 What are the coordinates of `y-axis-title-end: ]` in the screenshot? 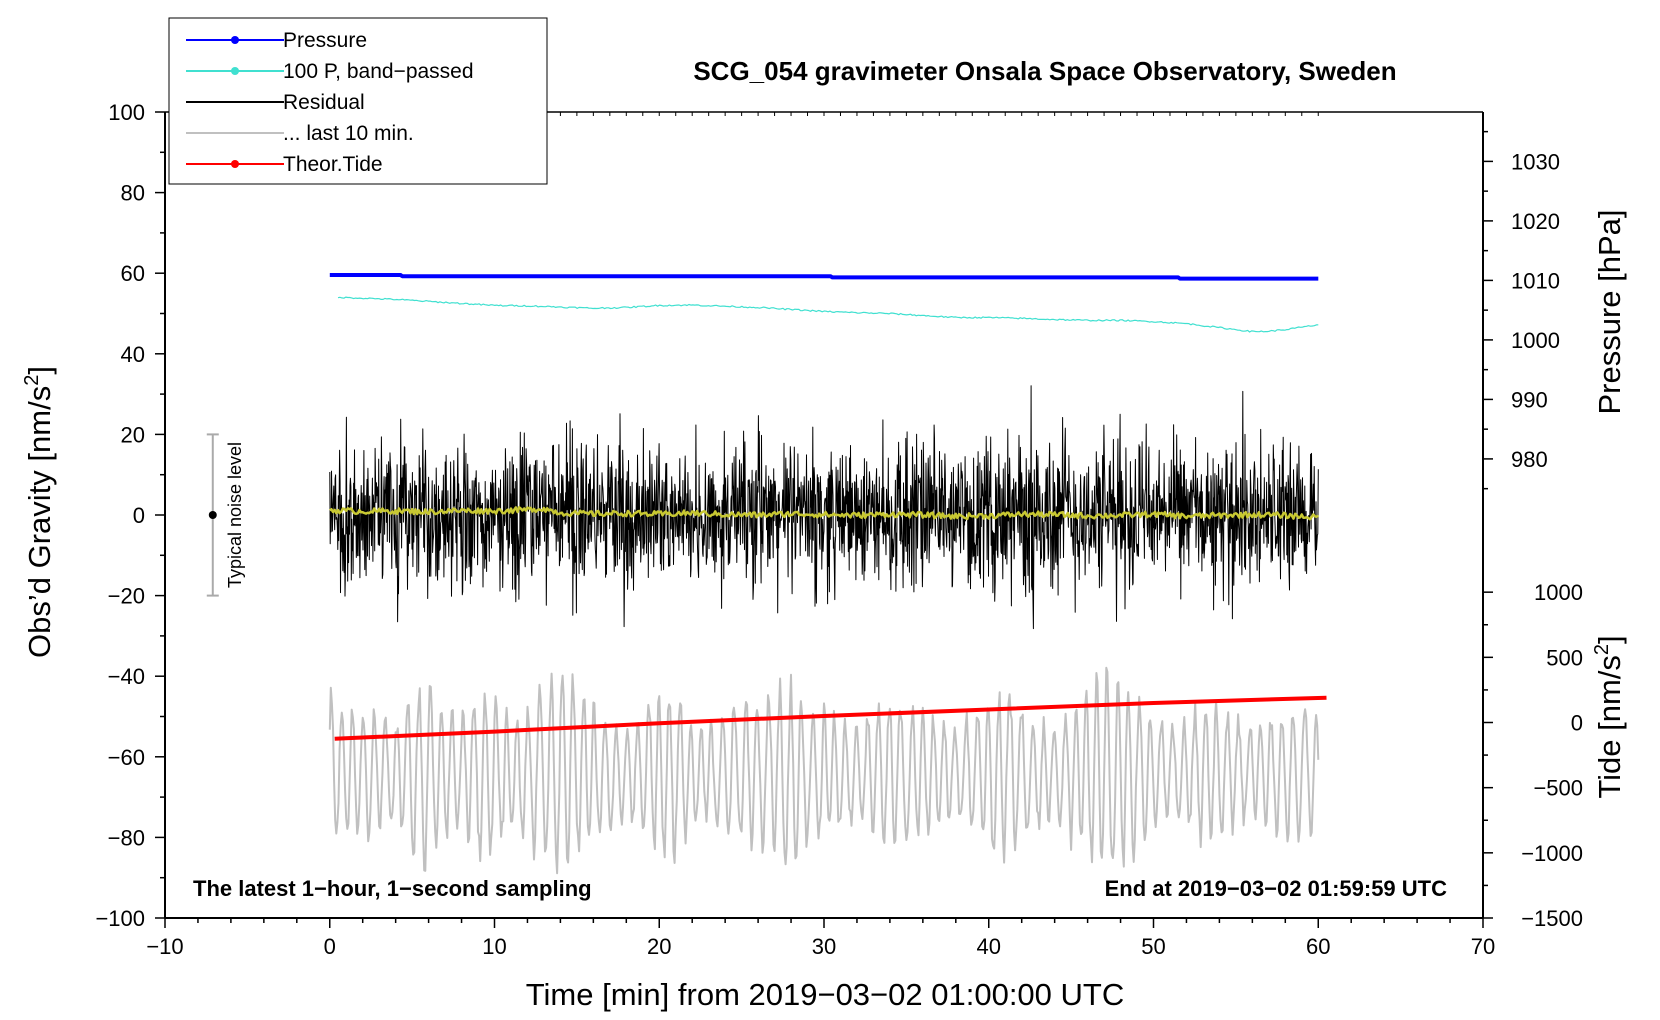 It's located at (39, 370).